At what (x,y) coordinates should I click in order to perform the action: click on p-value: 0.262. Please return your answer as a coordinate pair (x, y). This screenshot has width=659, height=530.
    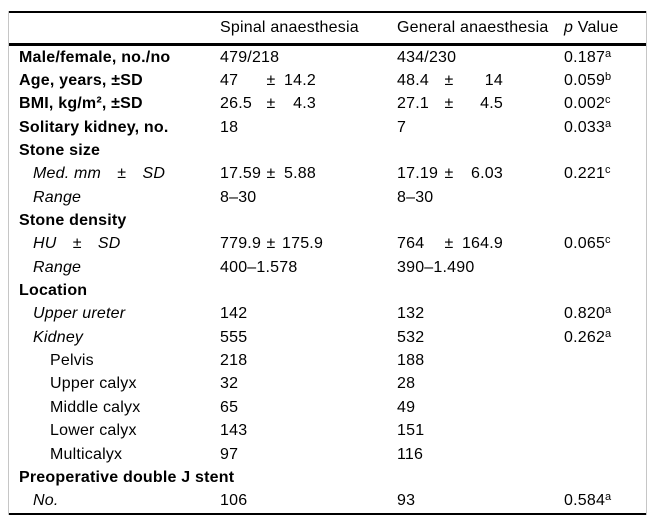
    Looking at the image, I should click on (585, 337).